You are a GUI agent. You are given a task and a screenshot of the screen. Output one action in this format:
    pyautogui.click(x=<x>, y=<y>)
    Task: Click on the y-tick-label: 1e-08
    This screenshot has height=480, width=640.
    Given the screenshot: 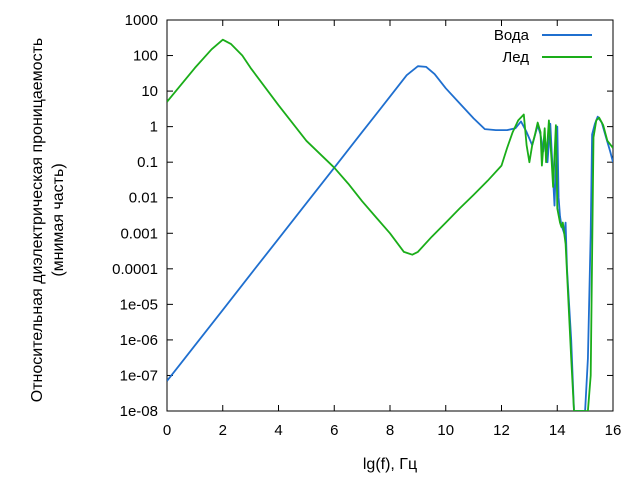 What is the action you would take?
    pyautogui.click(x=139, y=411)
    